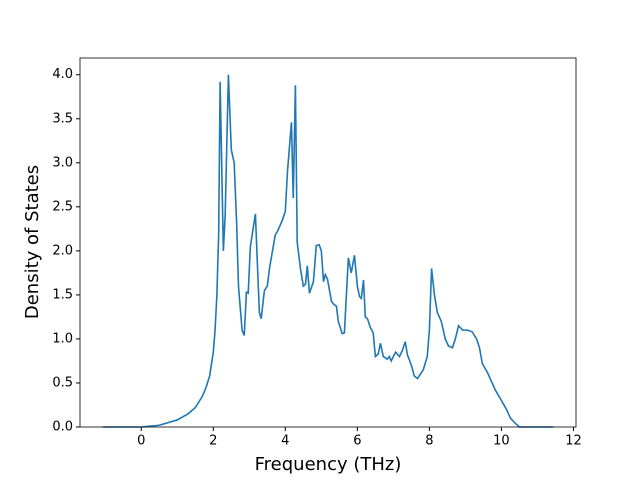 The image size is (640, 480). I want to click on x-tick-label: 10, so click(501, 441).